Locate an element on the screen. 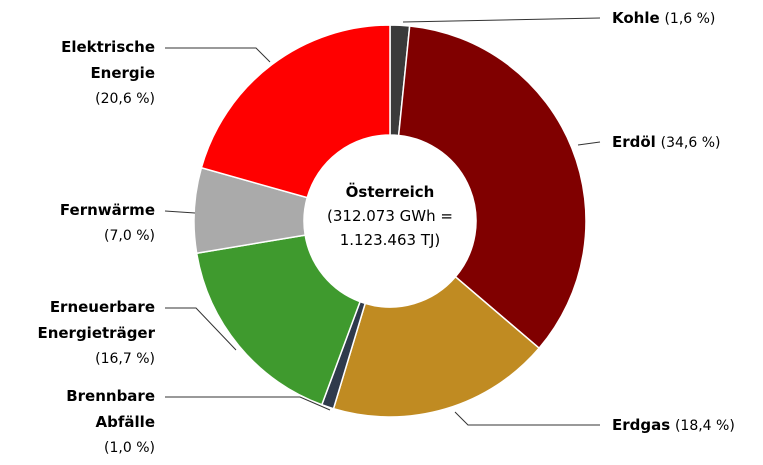 The width and height of the screenshot is (763, 465). chart-subtitle: (312.073 GWh = 1.123.463 TJ) is located at coordinates (390, 228).